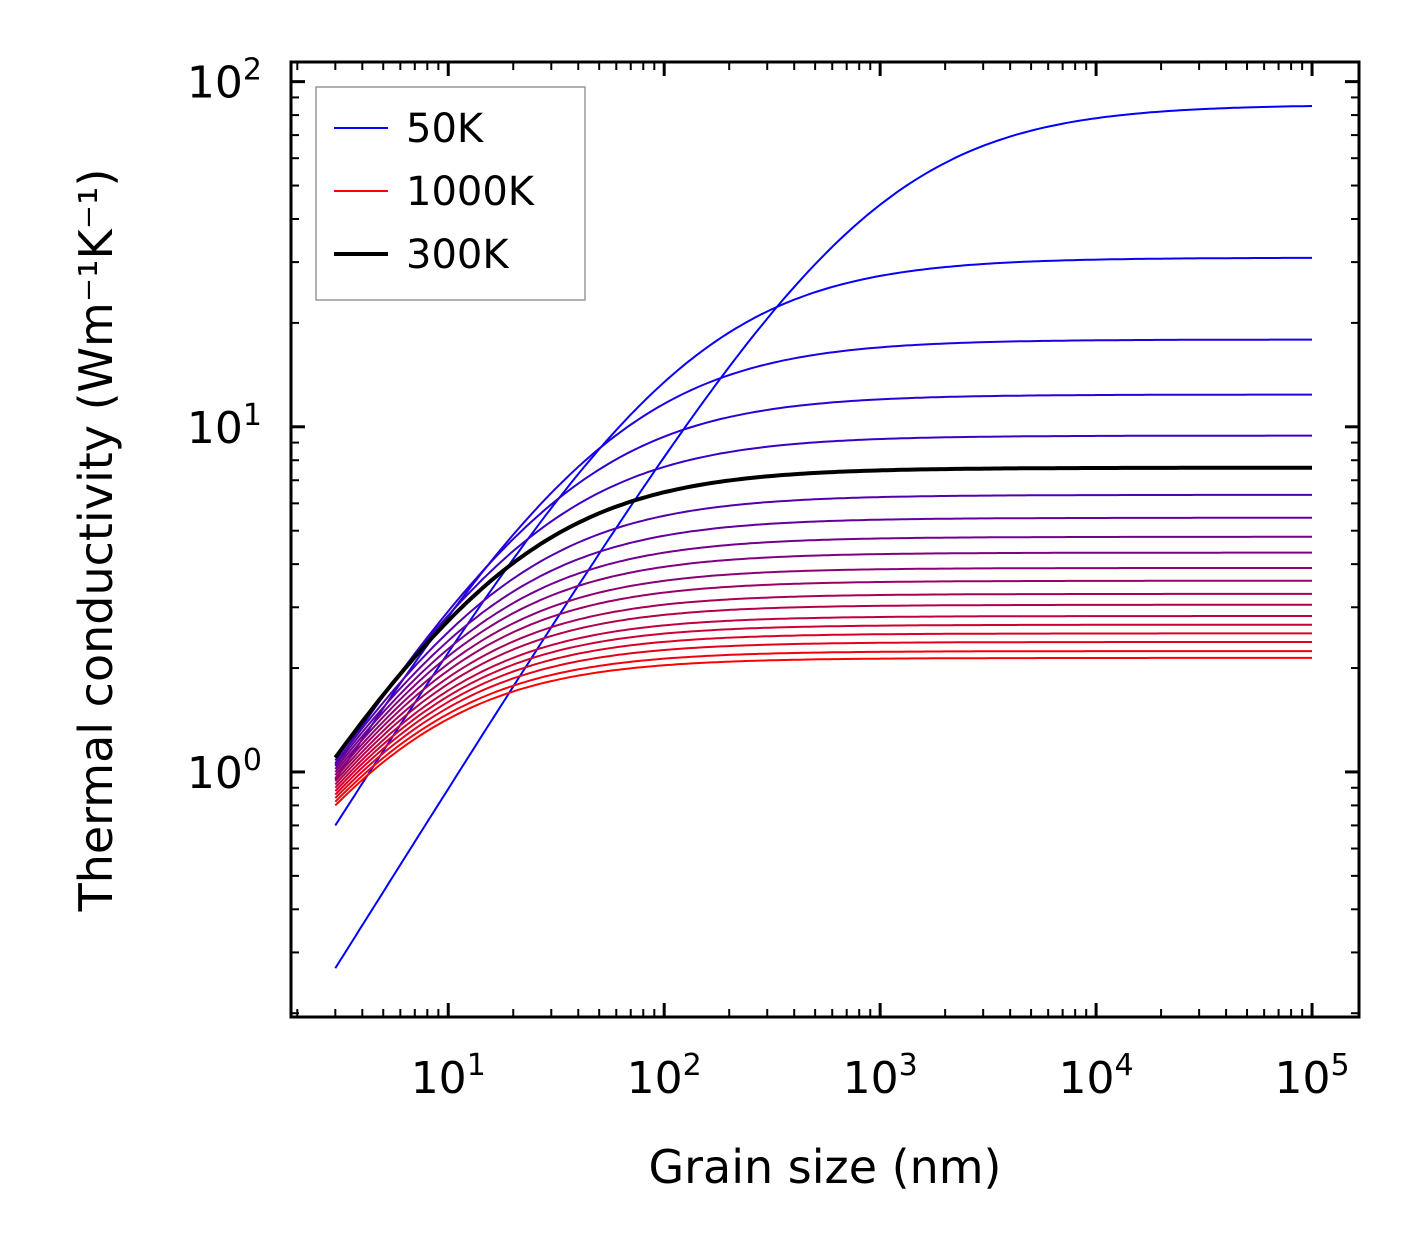 The width and height of the screenshot is (1421, 1256). Describe the element at coordinates (448, 1076) in the screenshot. I see `x-tick-label: 101` at that location.